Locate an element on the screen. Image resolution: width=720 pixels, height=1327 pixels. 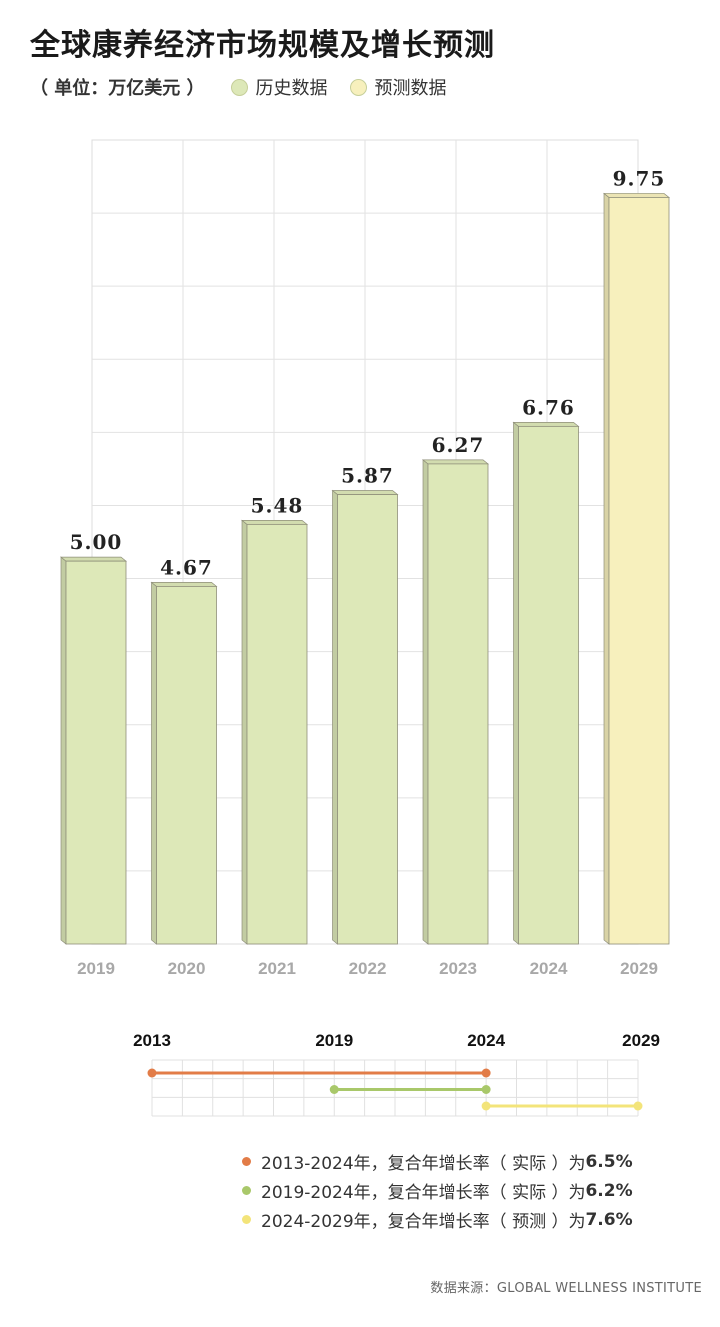
cagr-item: 2024-2029年，复合年增长率（ 预测 ）为 7.6% is located at coordinates (437, 1219).